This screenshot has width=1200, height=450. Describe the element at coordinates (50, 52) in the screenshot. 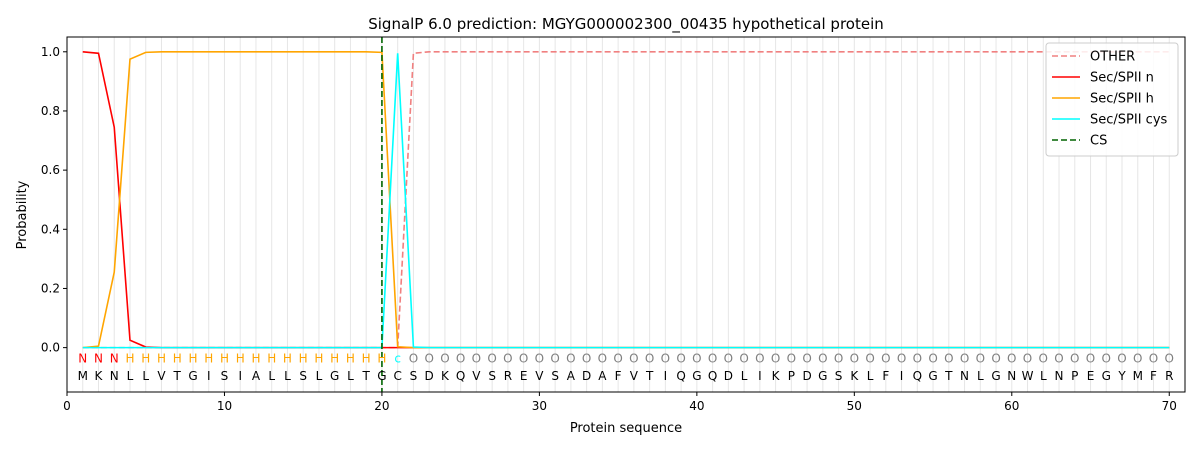

I see `y-tick-label: 1.0` at that location.